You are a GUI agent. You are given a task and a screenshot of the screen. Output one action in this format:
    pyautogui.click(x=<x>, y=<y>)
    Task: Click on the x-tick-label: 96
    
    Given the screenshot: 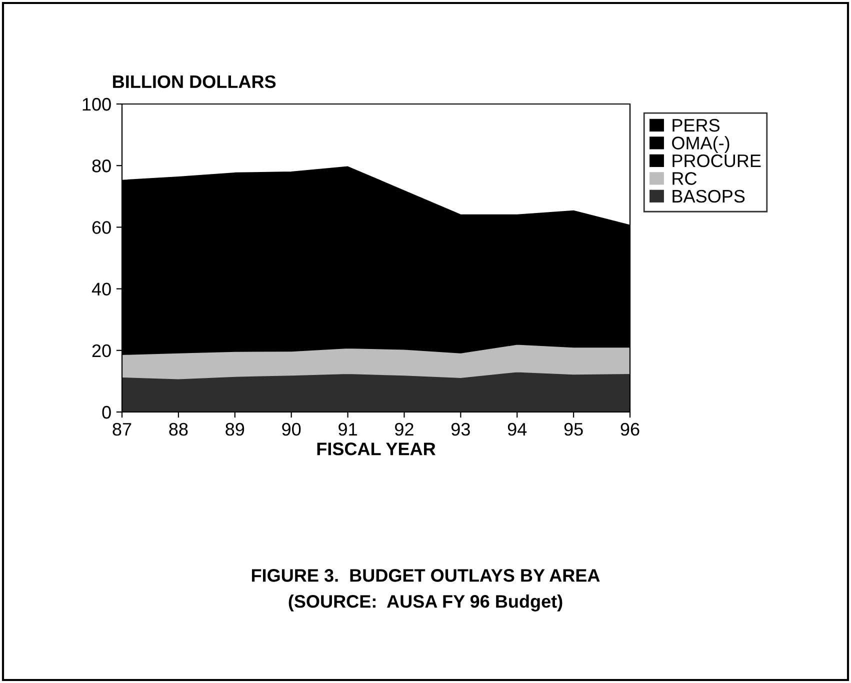 What is the action you would take?
    pyautogui.click(x=630, y=429)
    